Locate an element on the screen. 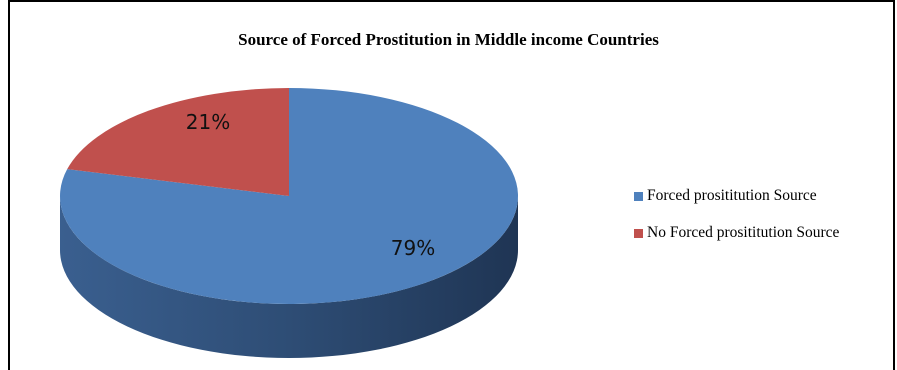 This screenshot has width=897, height=370. legend-label-forced: Forced prosititution Source is located at coordinates (732, 195).